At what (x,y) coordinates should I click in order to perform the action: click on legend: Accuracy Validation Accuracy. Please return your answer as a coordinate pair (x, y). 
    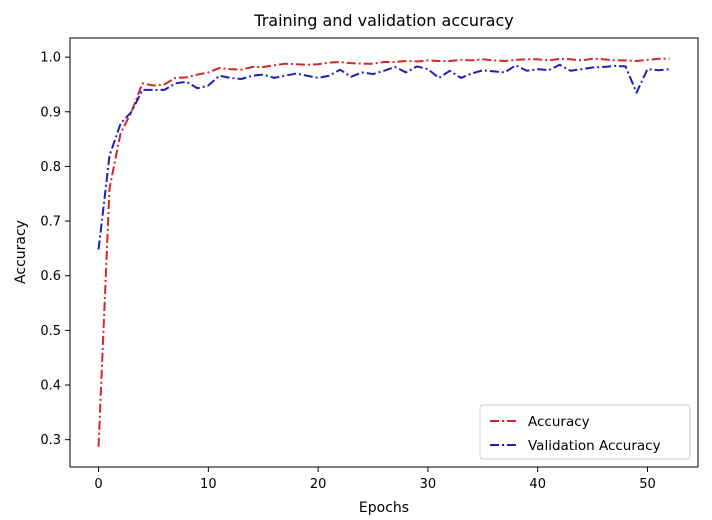
    Looking at the image, I should click on (585, 432).